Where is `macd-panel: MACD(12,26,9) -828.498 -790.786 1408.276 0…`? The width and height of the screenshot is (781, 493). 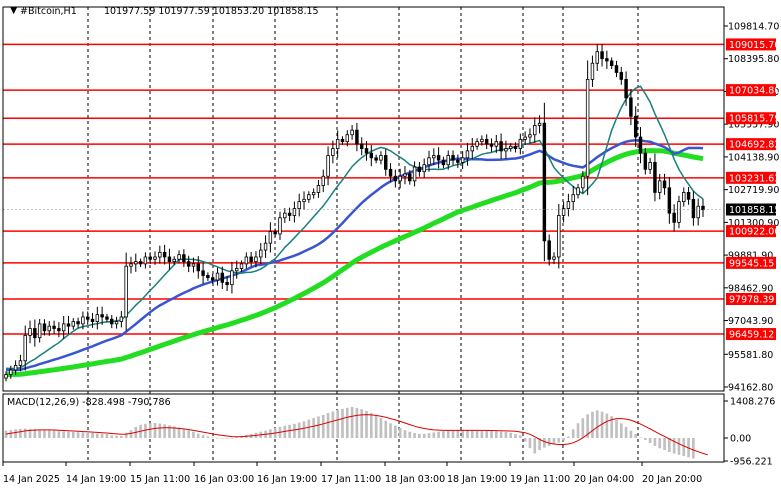
macd-panel: MACD(12,26,9) -828.498 -790.786 1408.276 0… is located at coordinates (389, 432).